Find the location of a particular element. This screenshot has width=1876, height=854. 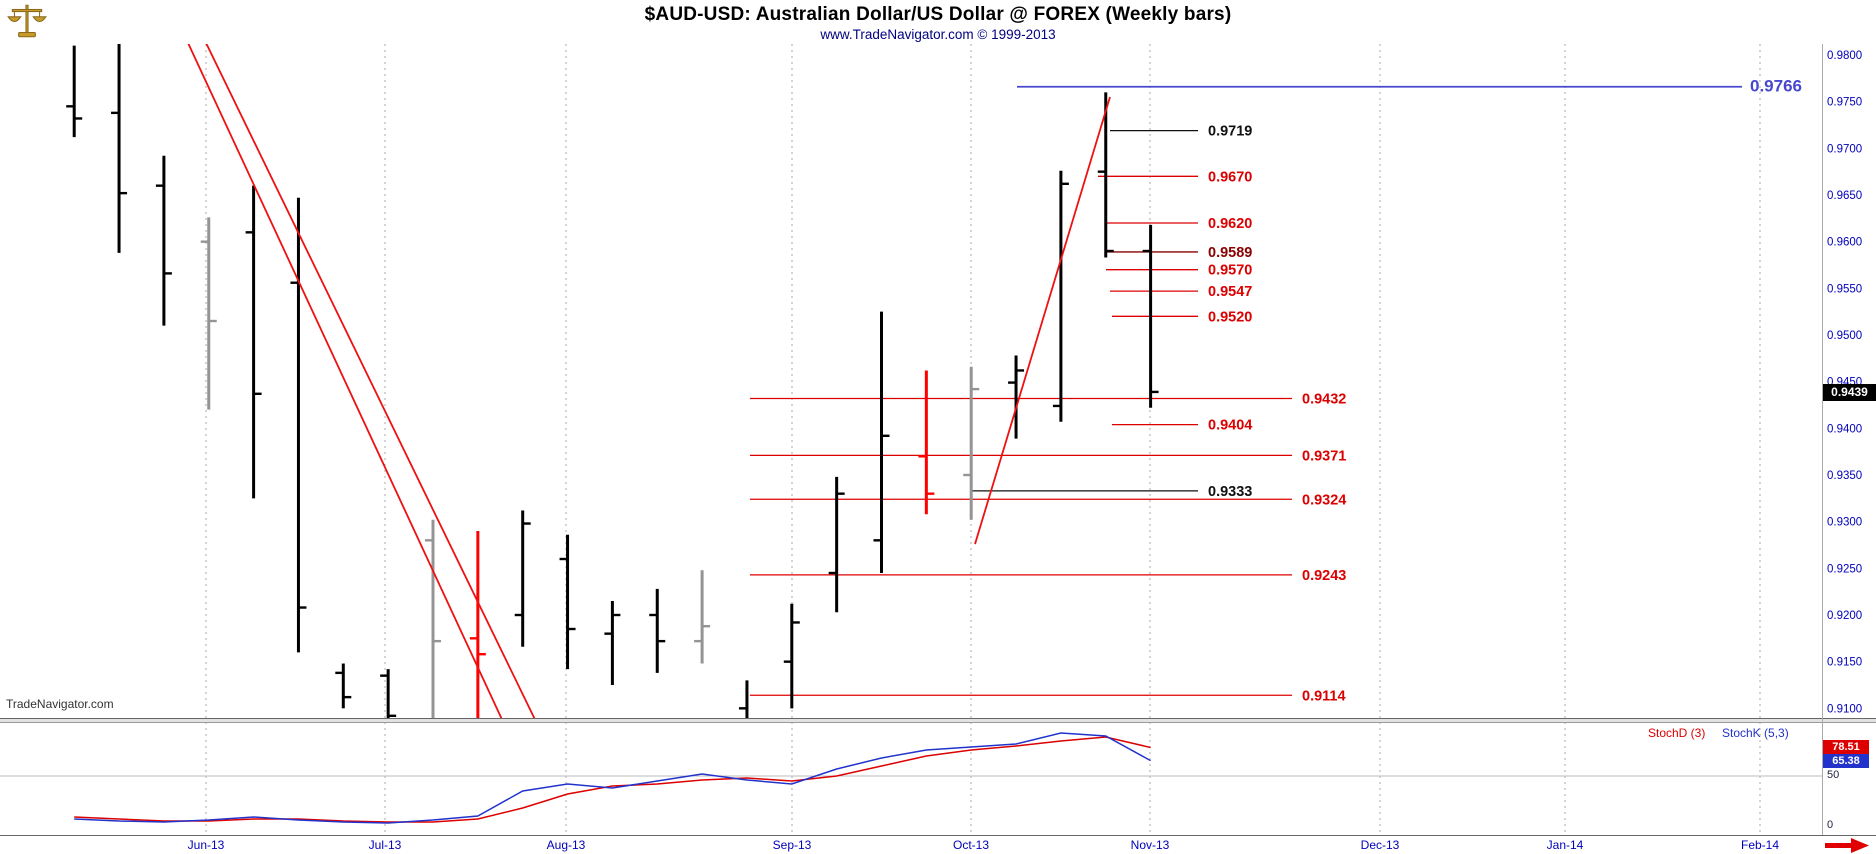

right-arrow-icon is located at coordinates (1847, 845).